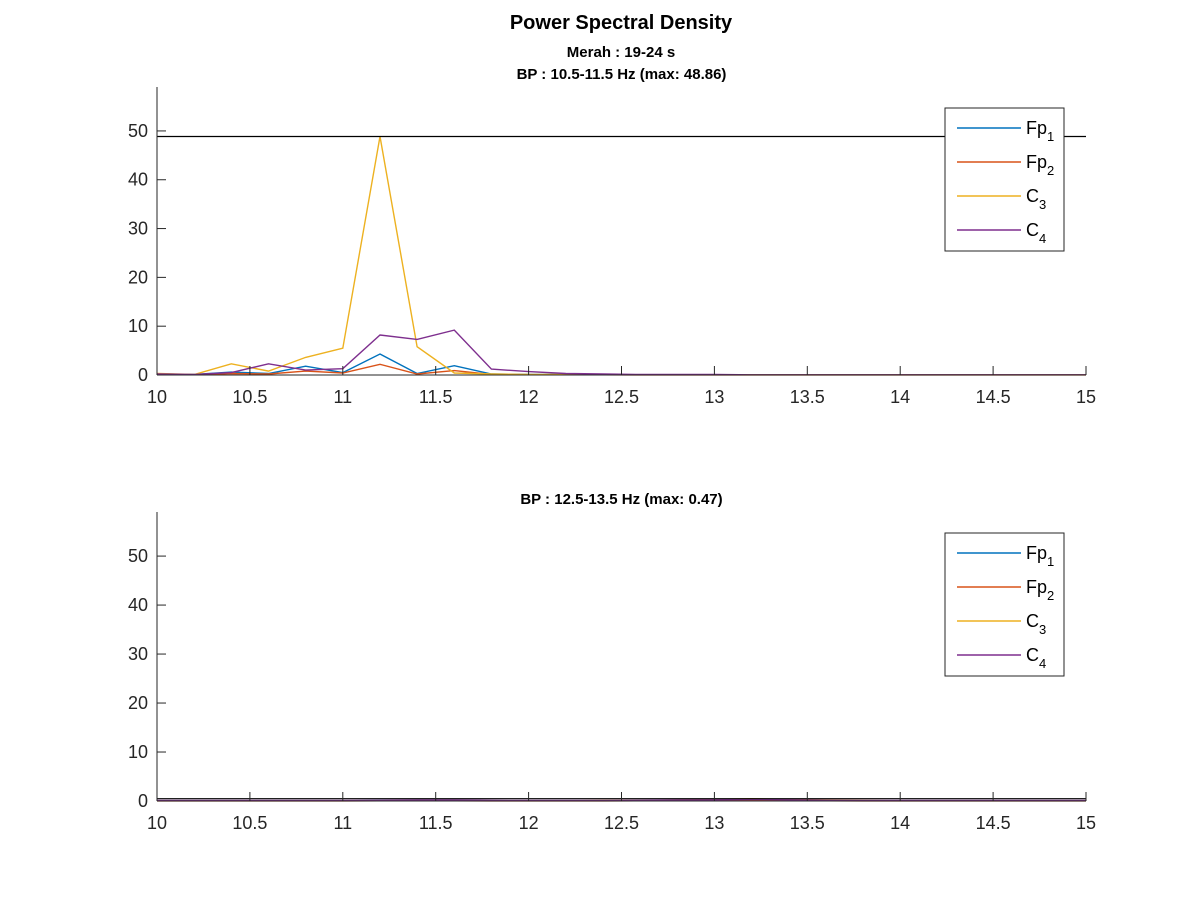 The width and height of the screenshot is (1200, 900). Describe the element at coordinates (621, 499) in the screenshot. I see `subplot-title: BP : 12.5-13.5 Hz (max: 0.47)` at that location.